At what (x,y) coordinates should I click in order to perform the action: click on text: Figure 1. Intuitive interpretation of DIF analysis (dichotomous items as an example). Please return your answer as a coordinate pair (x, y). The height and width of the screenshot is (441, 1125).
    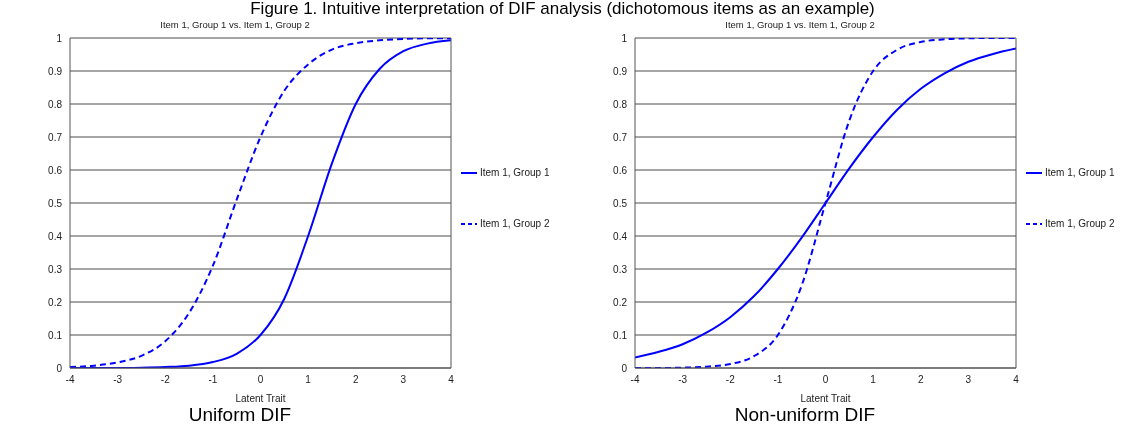
    Looking at the image, I should click on (562, 9).